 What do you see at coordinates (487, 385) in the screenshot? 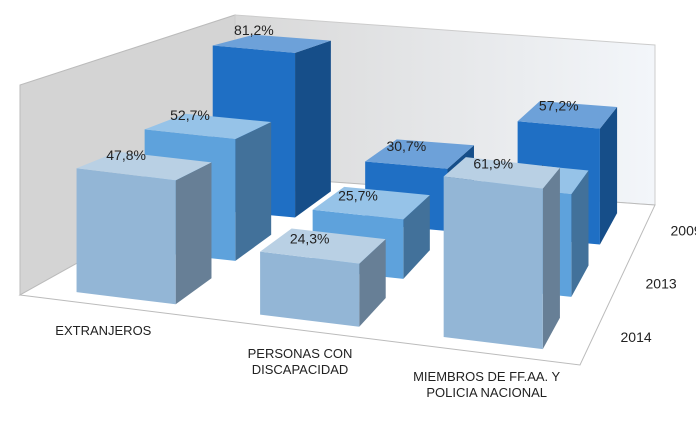
I see `category-label: MIEMBROS DE FF.AA. Y POLICIA NACIONAL` at bounding box center [487, 385].